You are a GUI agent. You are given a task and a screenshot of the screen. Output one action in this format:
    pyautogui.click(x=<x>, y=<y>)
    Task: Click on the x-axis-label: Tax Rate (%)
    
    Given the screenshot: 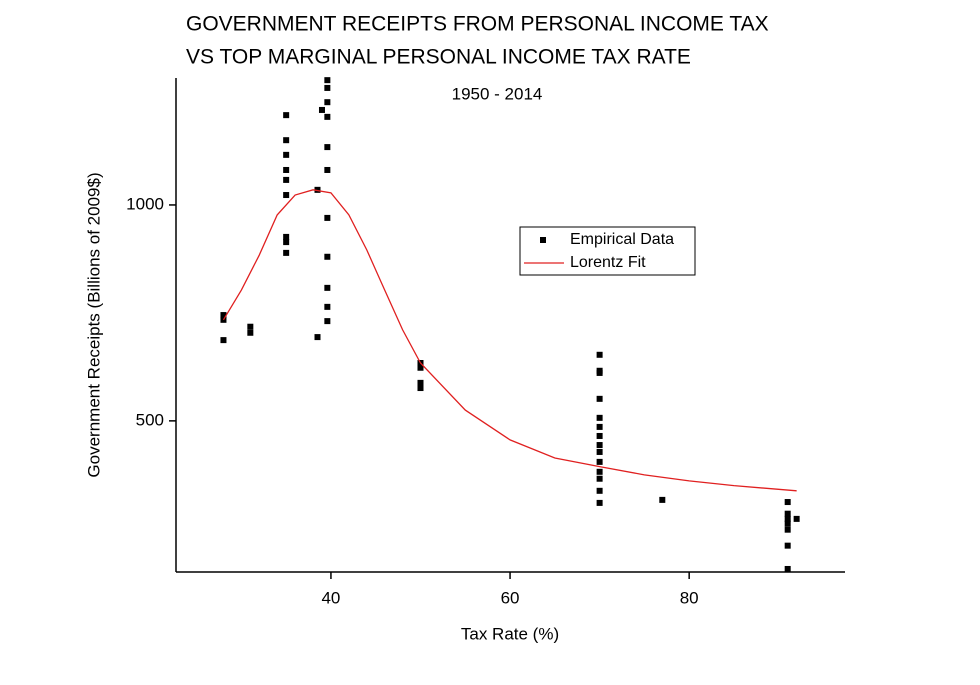 What is the action you would take?
    pyautogui.click(x=510, y=633)
    